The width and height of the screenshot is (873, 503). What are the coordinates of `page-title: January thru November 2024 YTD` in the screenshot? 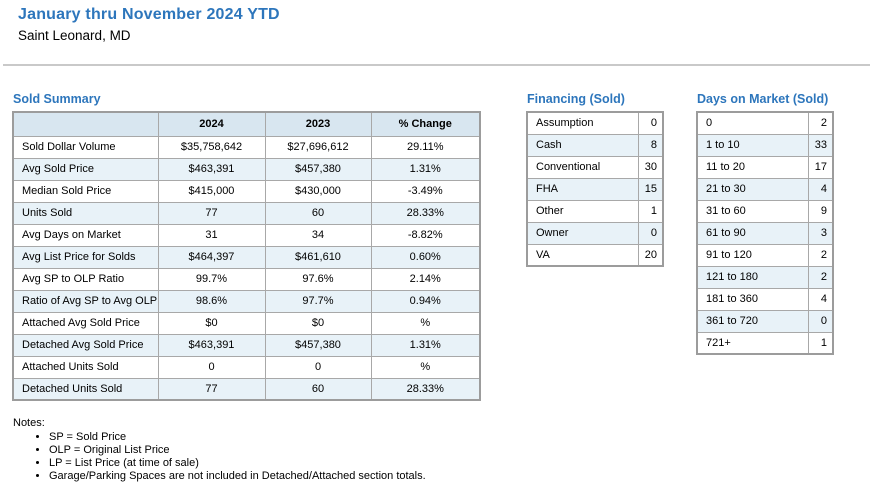 It's located at (149, 14).